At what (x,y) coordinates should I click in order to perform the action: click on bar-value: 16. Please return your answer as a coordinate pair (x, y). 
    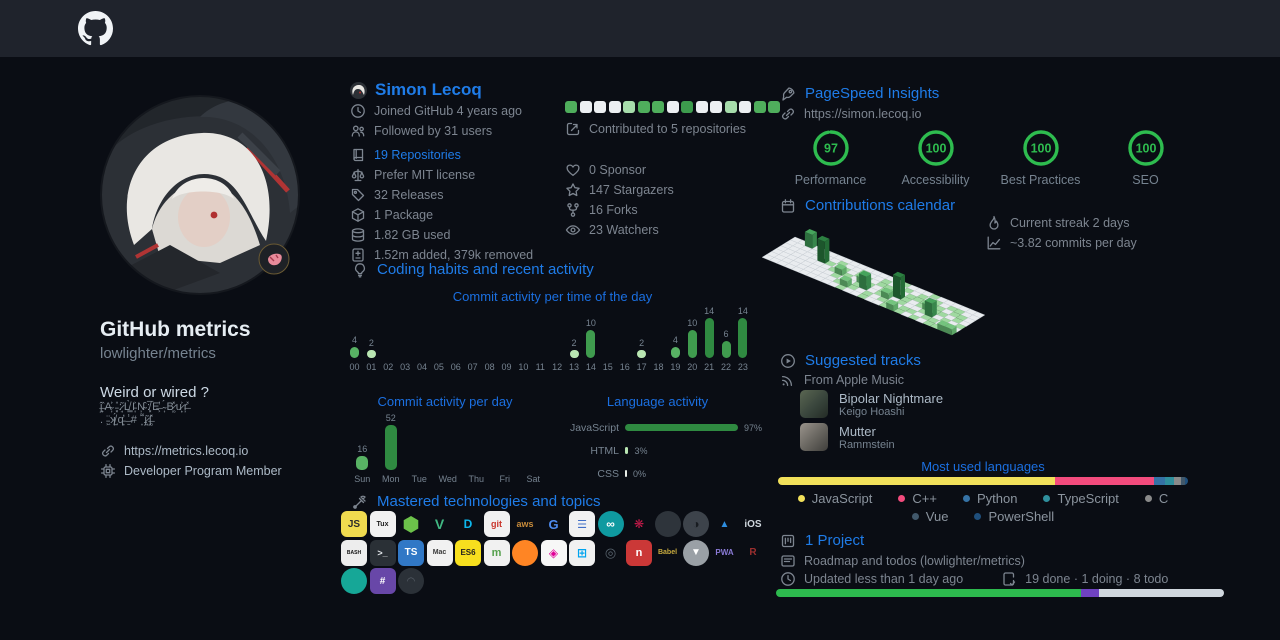
    Looking at the image, I should click on (362, 449).